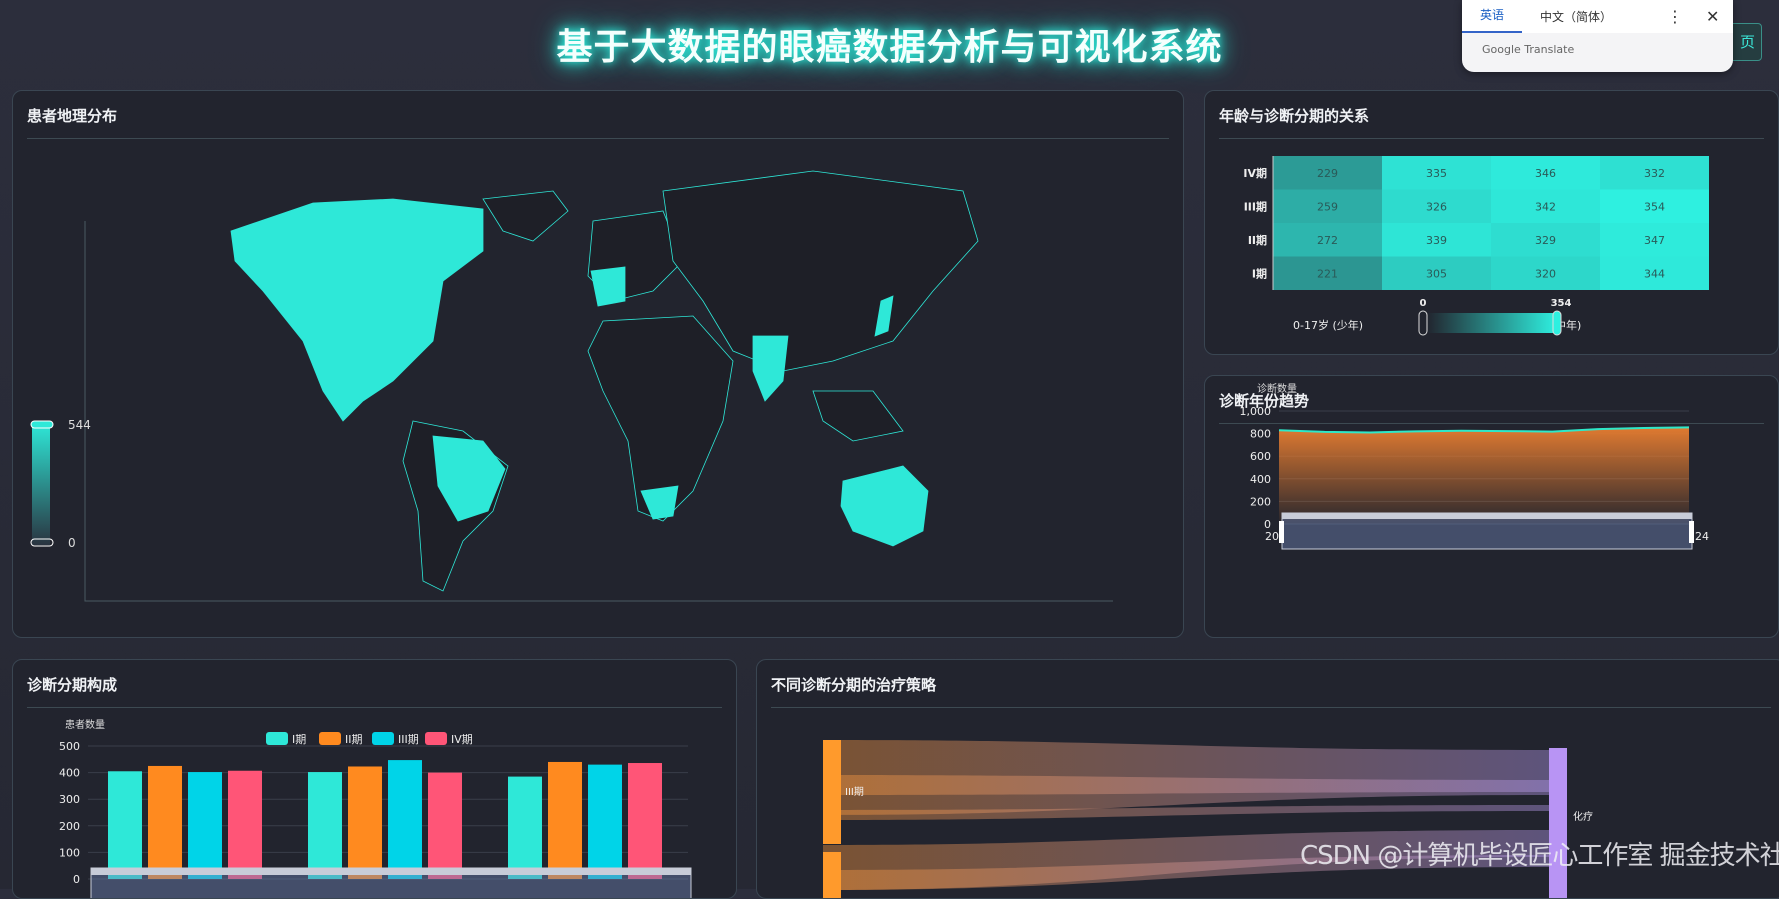 The image size is (1779, 899). I want to click on heatmap-cell-label: 346, so click(1545, 173).